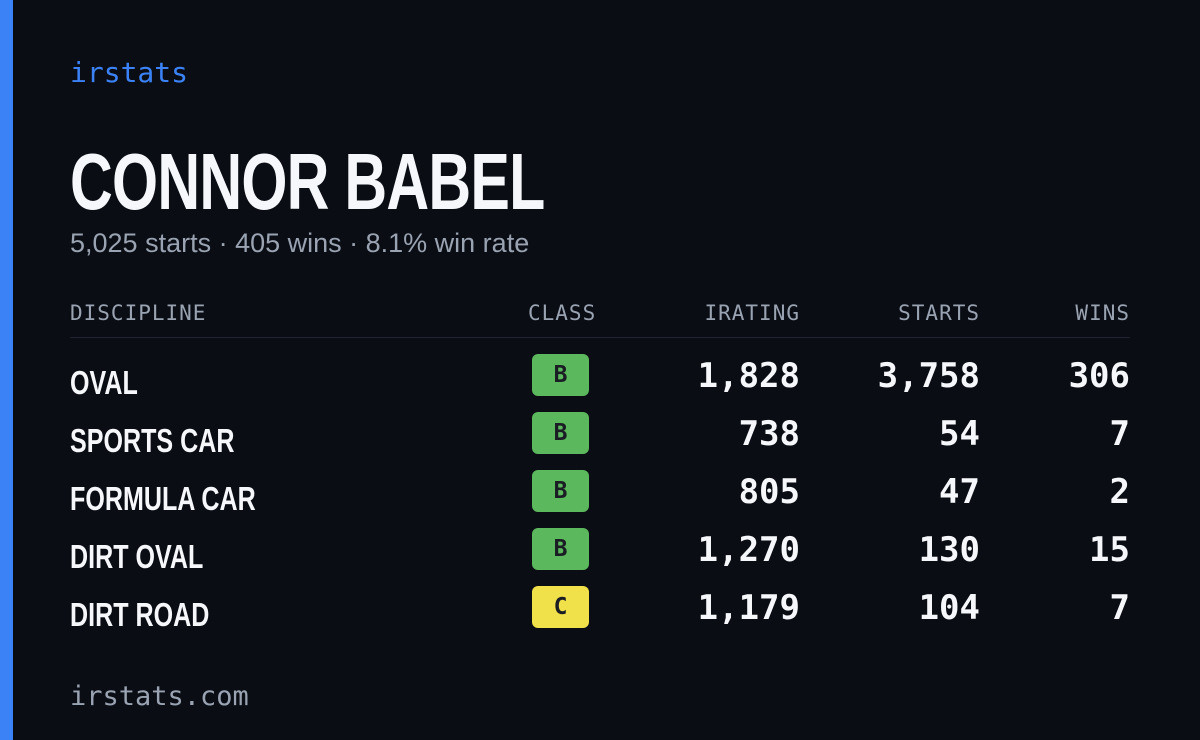  Describe the element at coordinates (949, 550) in the screenshot. I see `starts: 130` at that location.